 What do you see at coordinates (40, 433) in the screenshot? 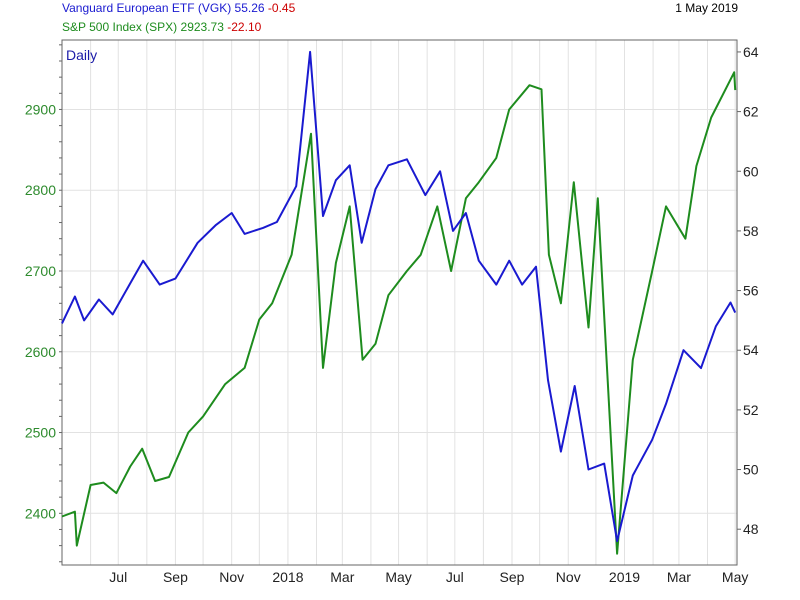
I see `left-tick-label: 2500` at bounding box center [40, 433].